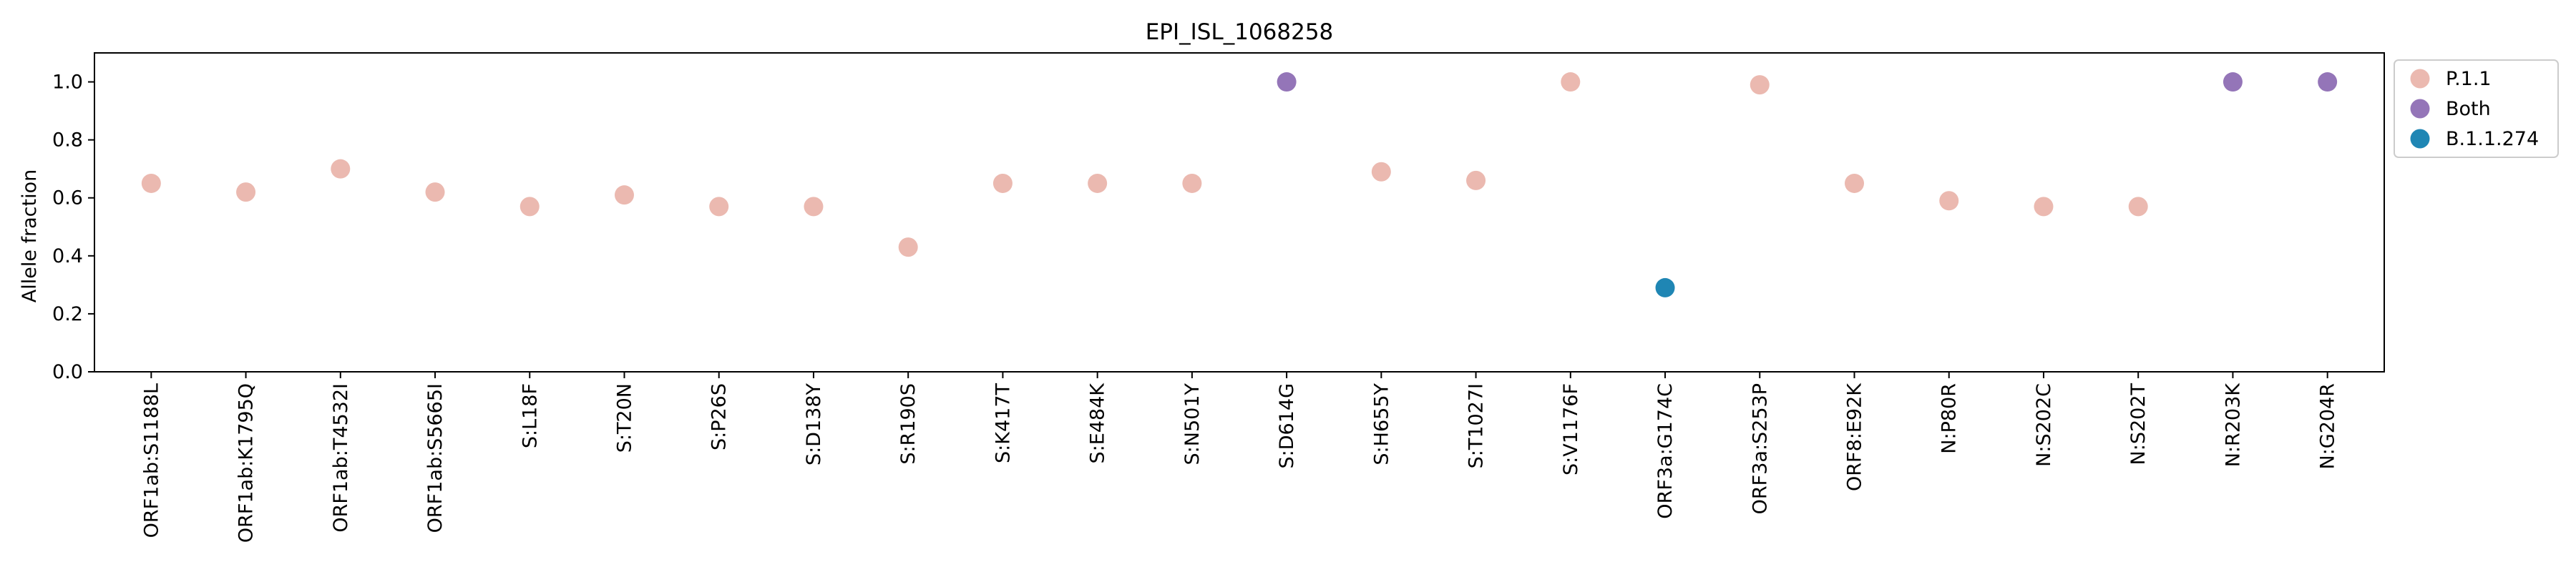 Image resolution: width=2576 pixels, height=572 pixels. I want to click on x-tick-label: S:T1027I, so click(1476, 425).